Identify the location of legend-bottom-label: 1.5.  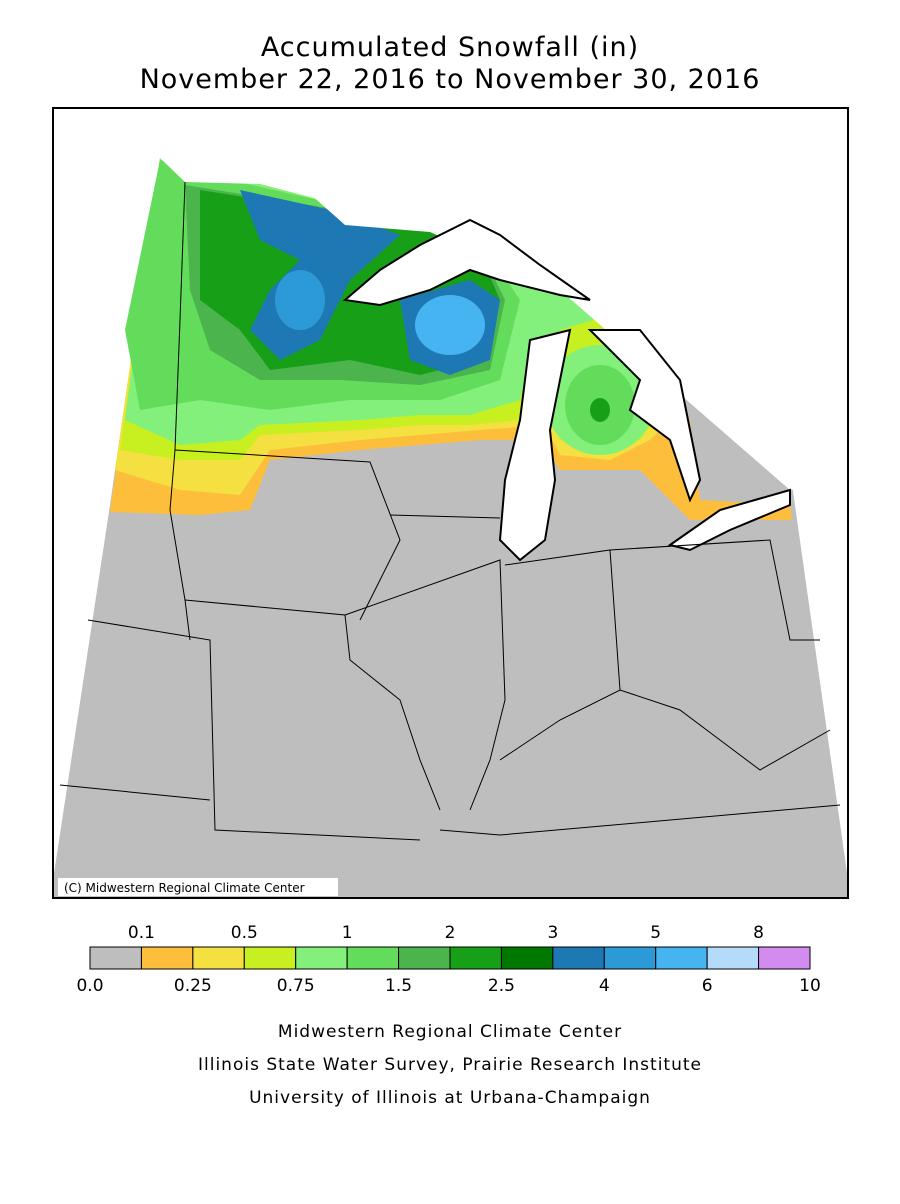
(398, 986).